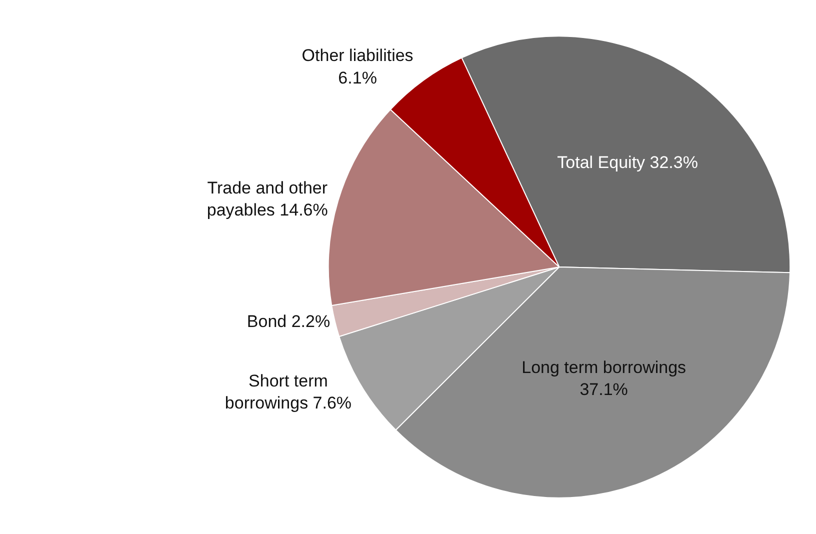 This screenshot has height=534, width=816. Describe the element at coordinates (627, 162) in the screenshot. I see `slice-label: Total Equity 32.3%` at that location.